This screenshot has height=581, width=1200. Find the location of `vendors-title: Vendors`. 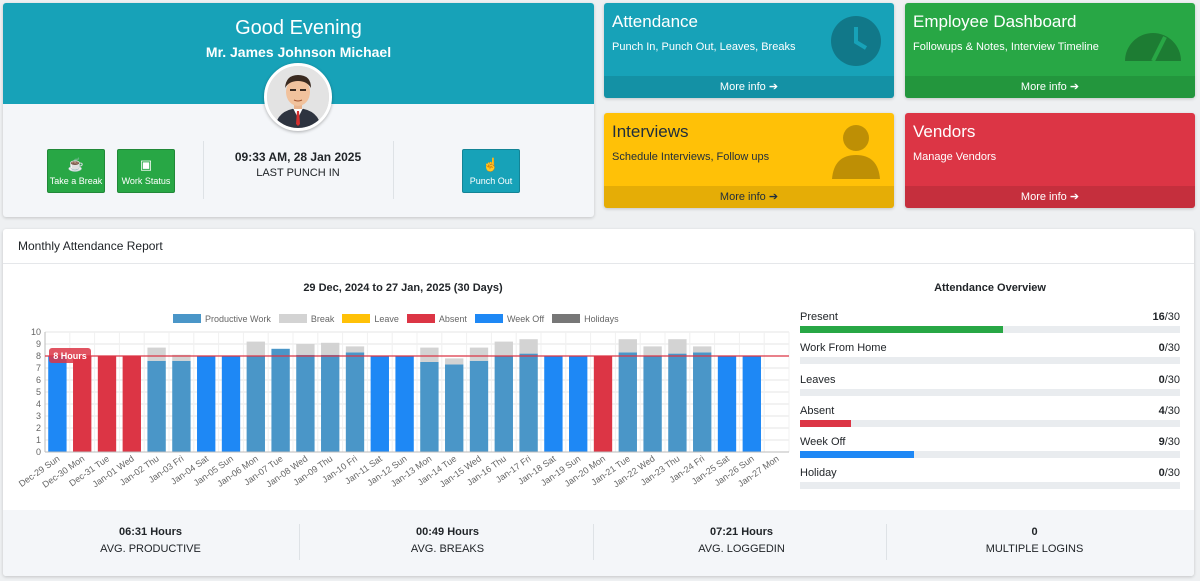

vendors-title: Vendors is located at coordinates (944, 131).